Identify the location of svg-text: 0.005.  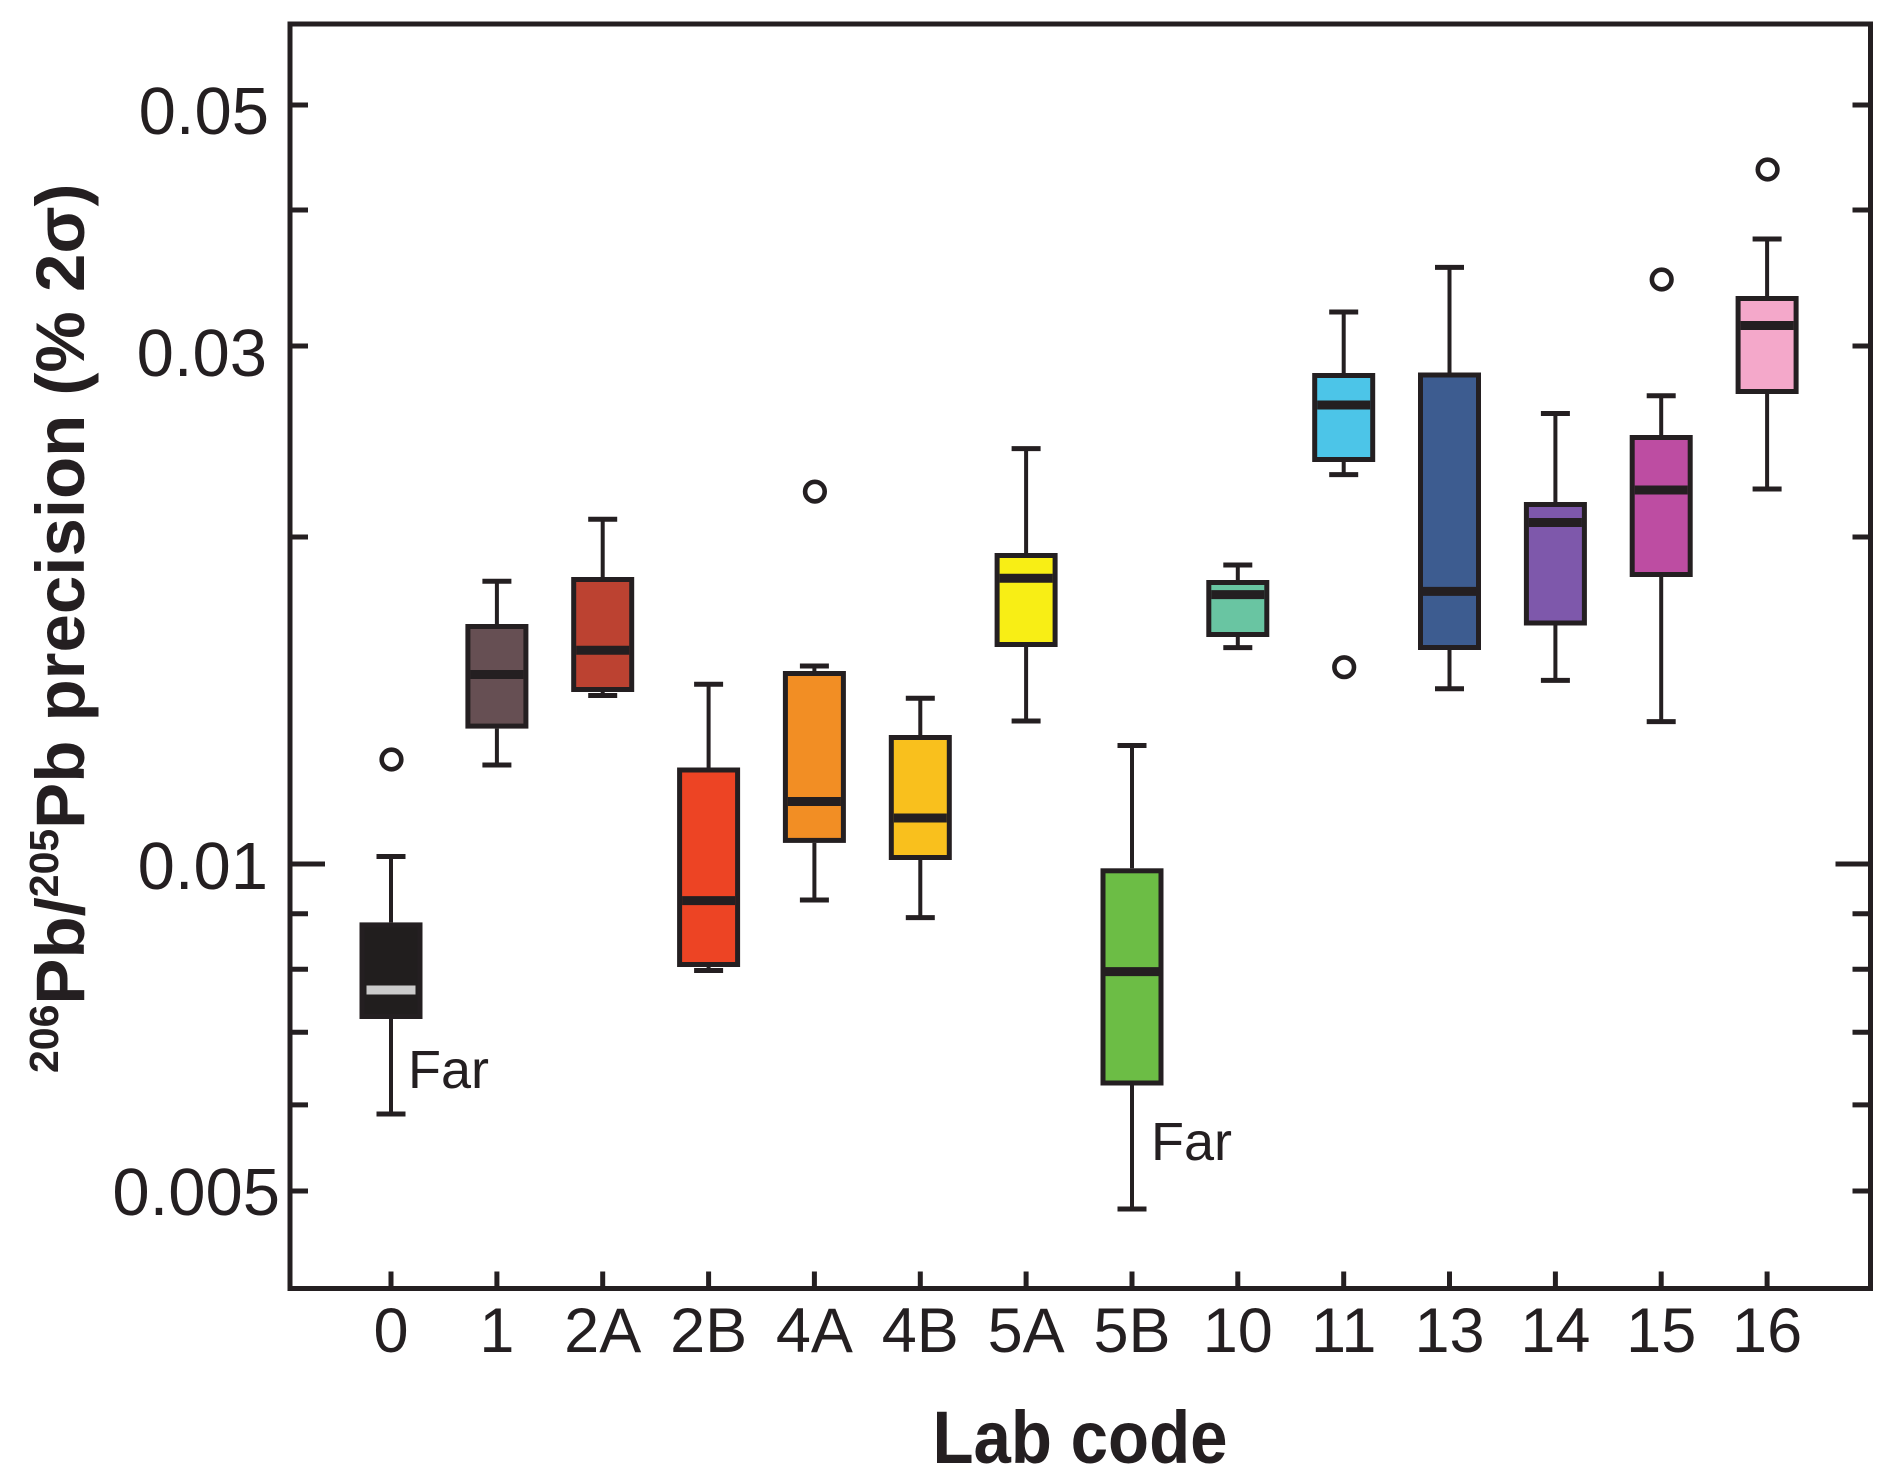
(196, 1192).